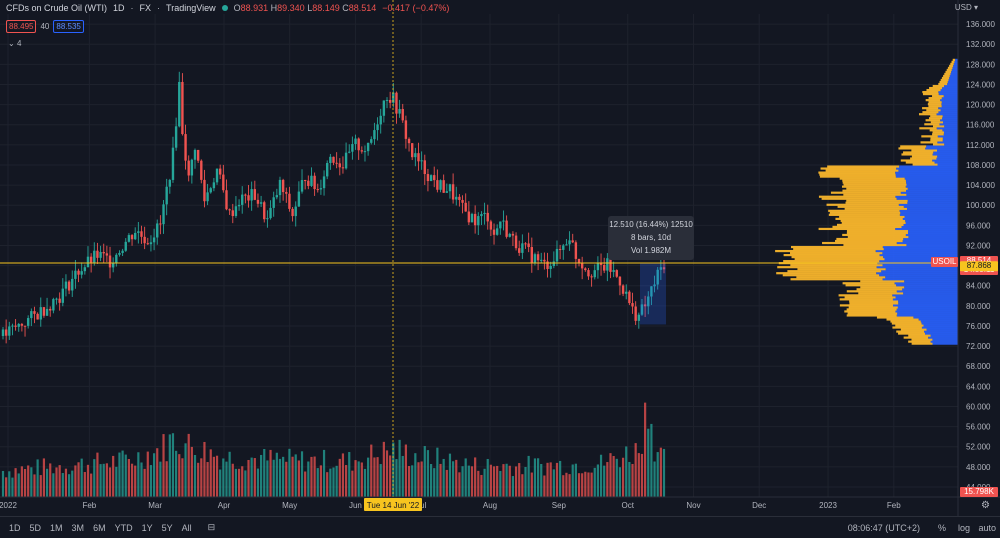 Image resolution: width=1000 pixels, height=538 pixels. Describe the element at coordinates (490, 505) in the screenshot. I see `time-tick-label: Aug` at that location.